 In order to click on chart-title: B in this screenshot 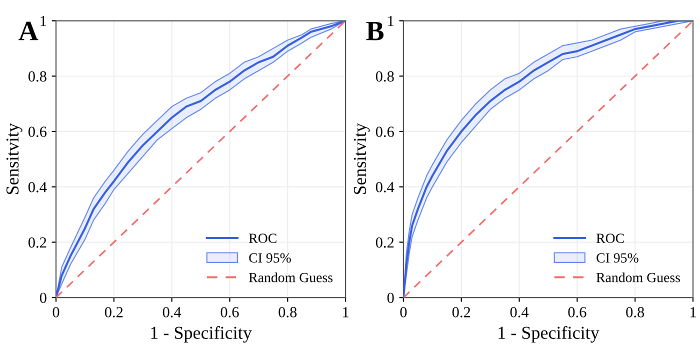, I will do `click(375, 31)`.